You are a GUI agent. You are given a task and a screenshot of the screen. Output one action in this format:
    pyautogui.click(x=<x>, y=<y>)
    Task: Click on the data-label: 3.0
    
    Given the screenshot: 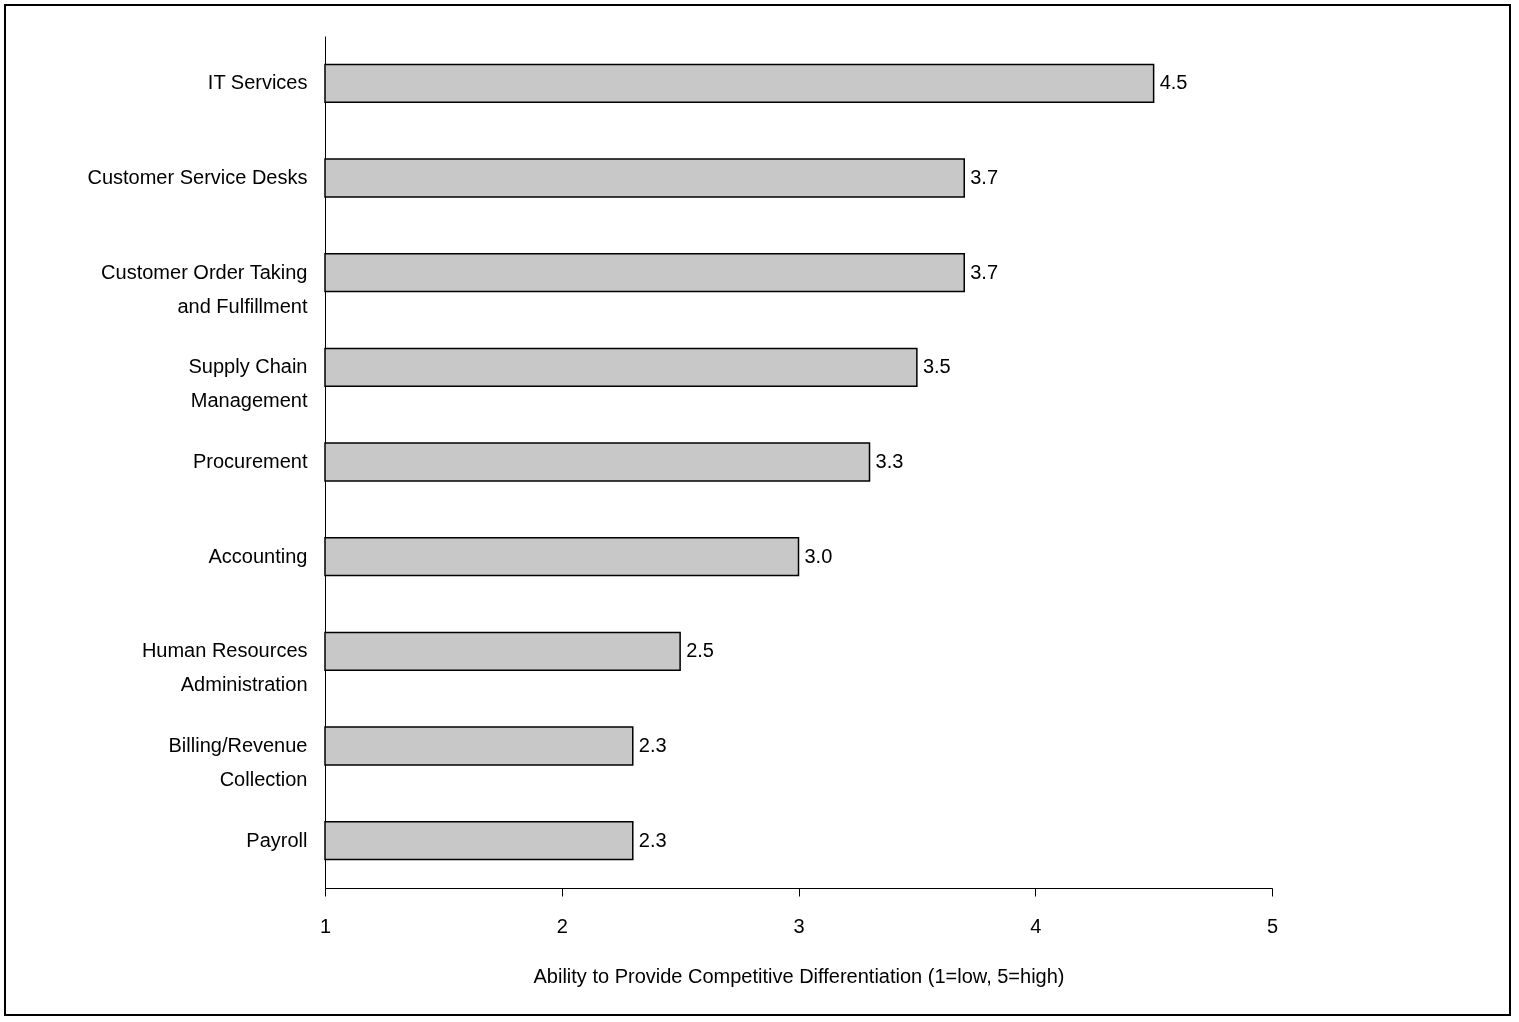 What is the action you would take?
    pyautogui.click(x=818, y=555)
    